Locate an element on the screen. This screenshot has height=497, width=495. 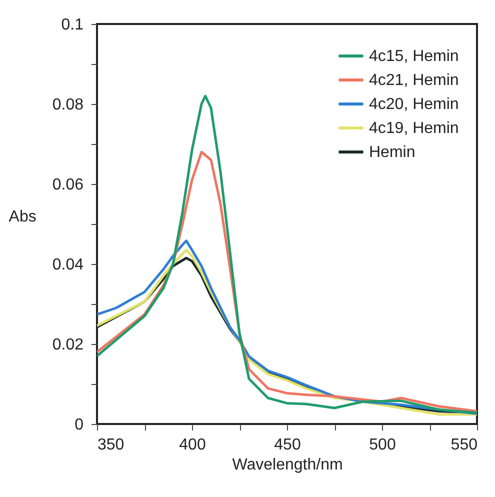
y-tick-label: 0.08 is located at coordinates (68, 105).